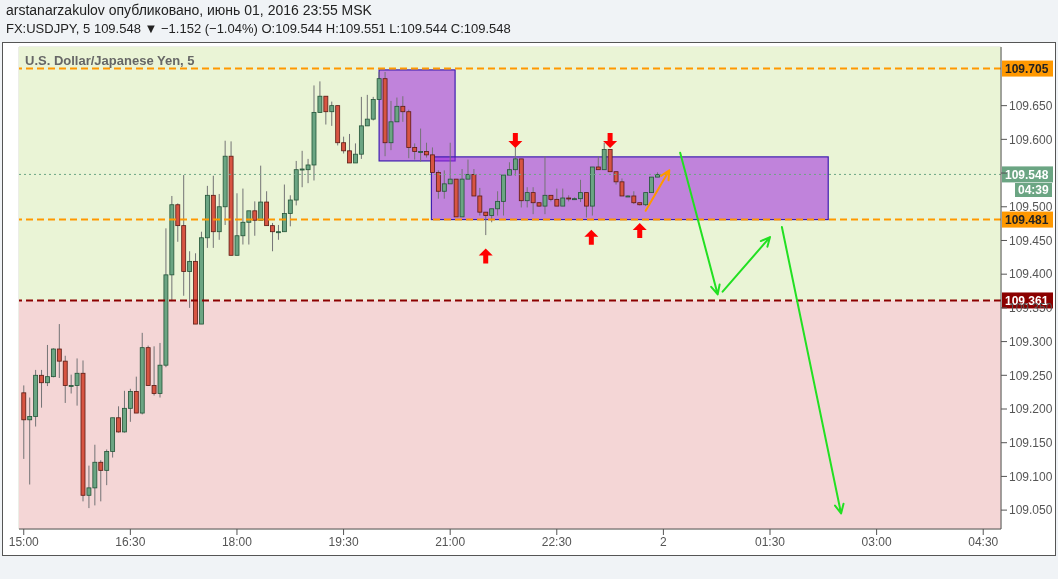 The width and height of the screenshot is (1058, 579). What do you see at coordinates (1031, 240) in the screenshot?
I see `y-tick-label: 109.450` at bounding box center [1031, 240].